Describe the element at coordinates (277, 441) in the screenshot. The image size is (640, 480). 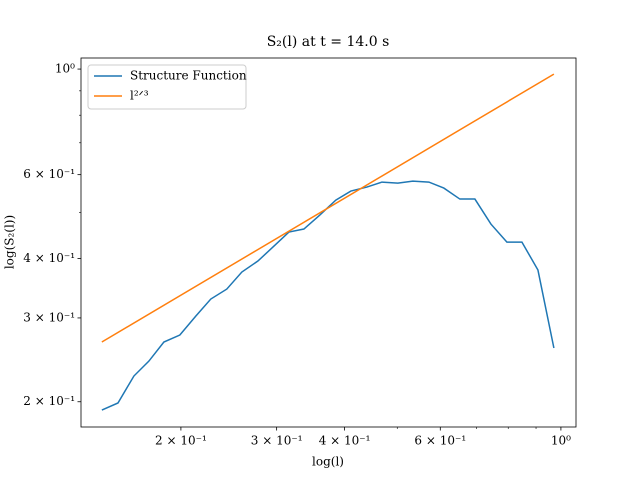
I see `x-tick-label: 3 × 10⁻¹` at that location.